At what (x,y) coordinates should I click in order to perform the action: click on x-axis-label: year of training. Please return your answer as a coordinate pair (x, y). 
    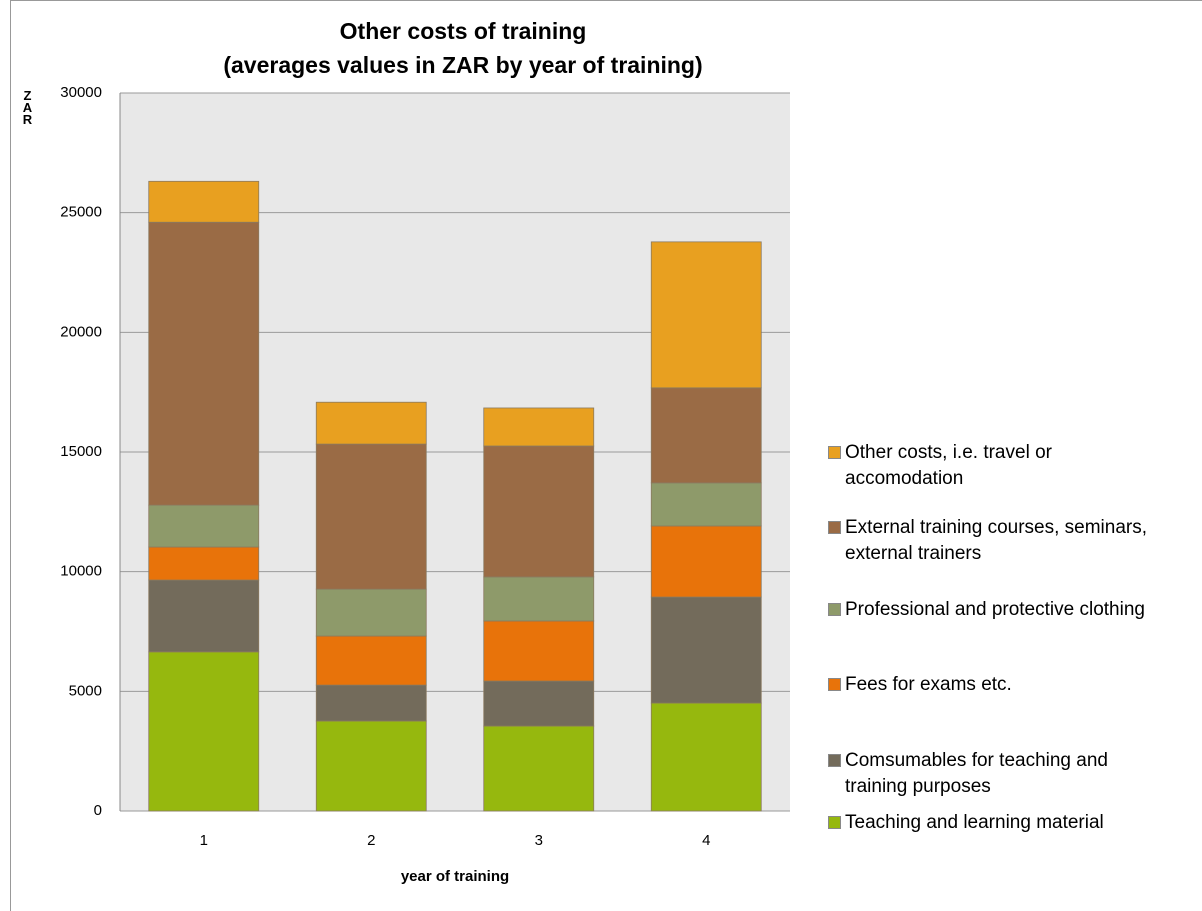
    Looking at the image, I should click on (455, 876).